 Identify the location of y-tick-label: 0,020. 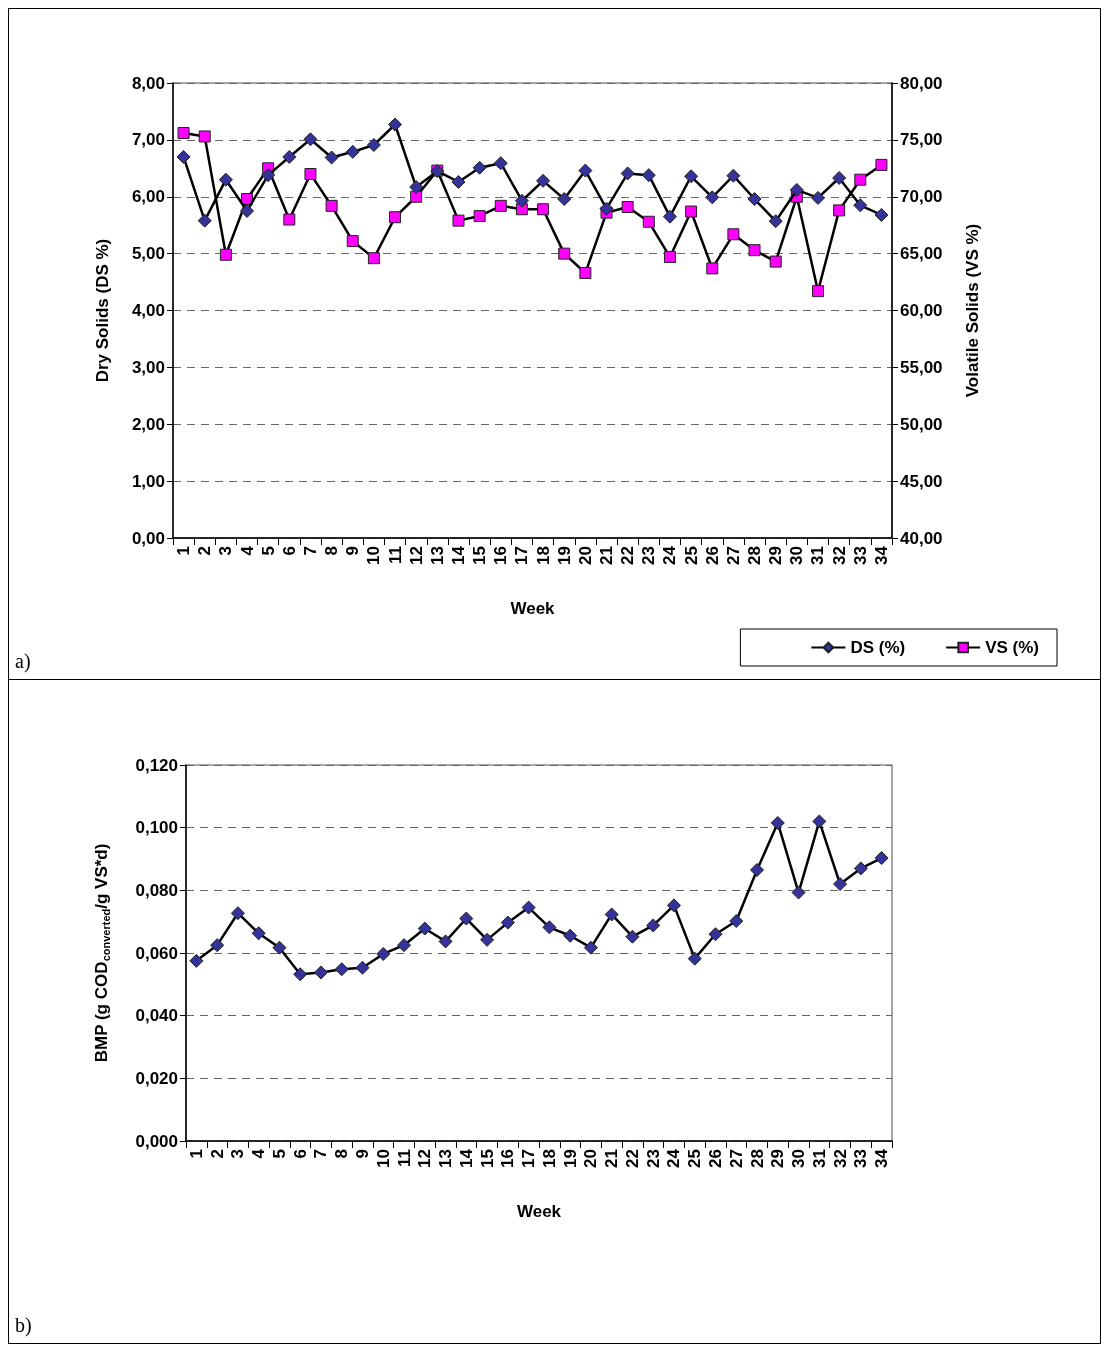
(156, 1078).